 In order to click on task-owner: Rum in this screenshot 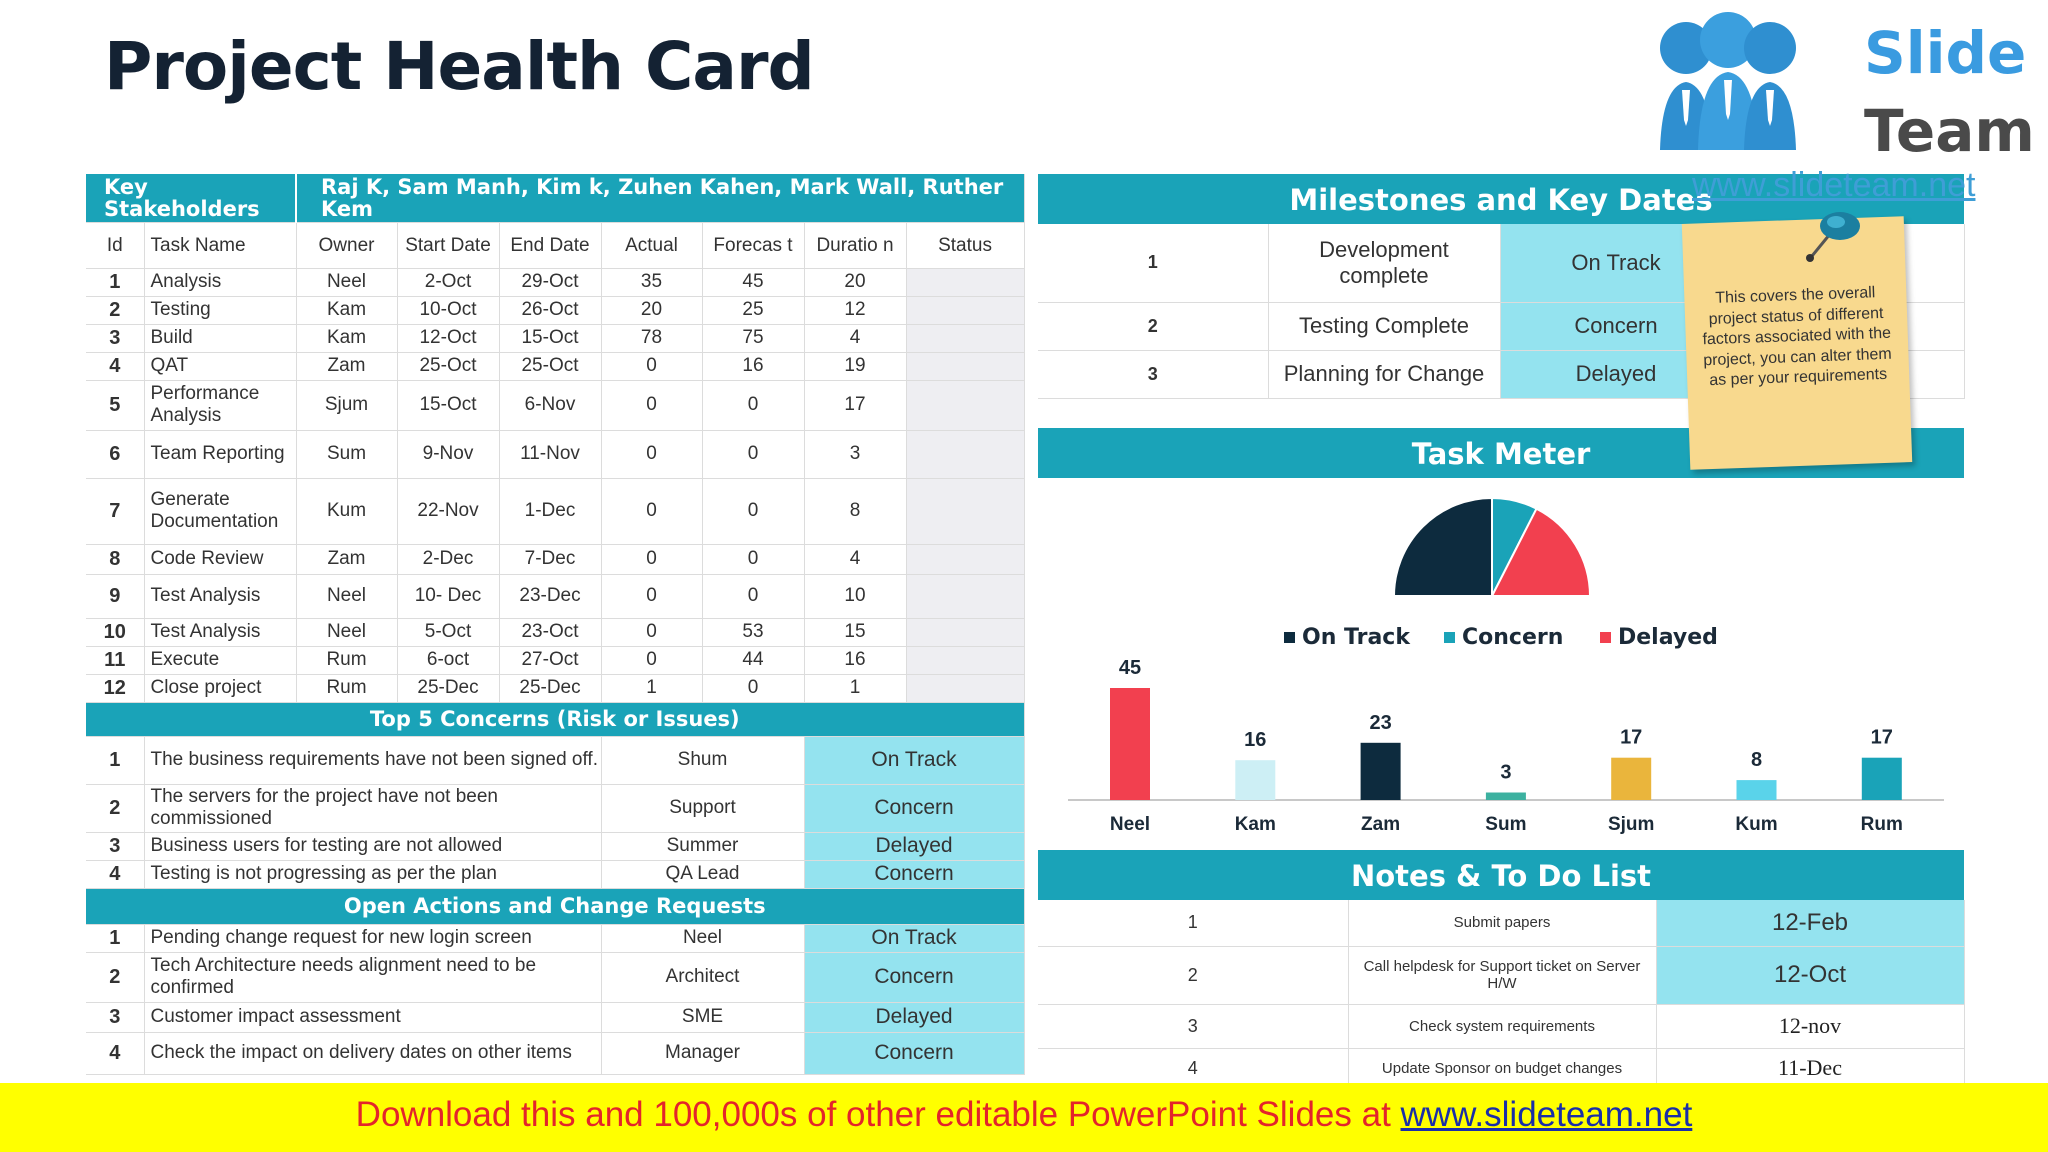, I will do `click(347, 688)`.